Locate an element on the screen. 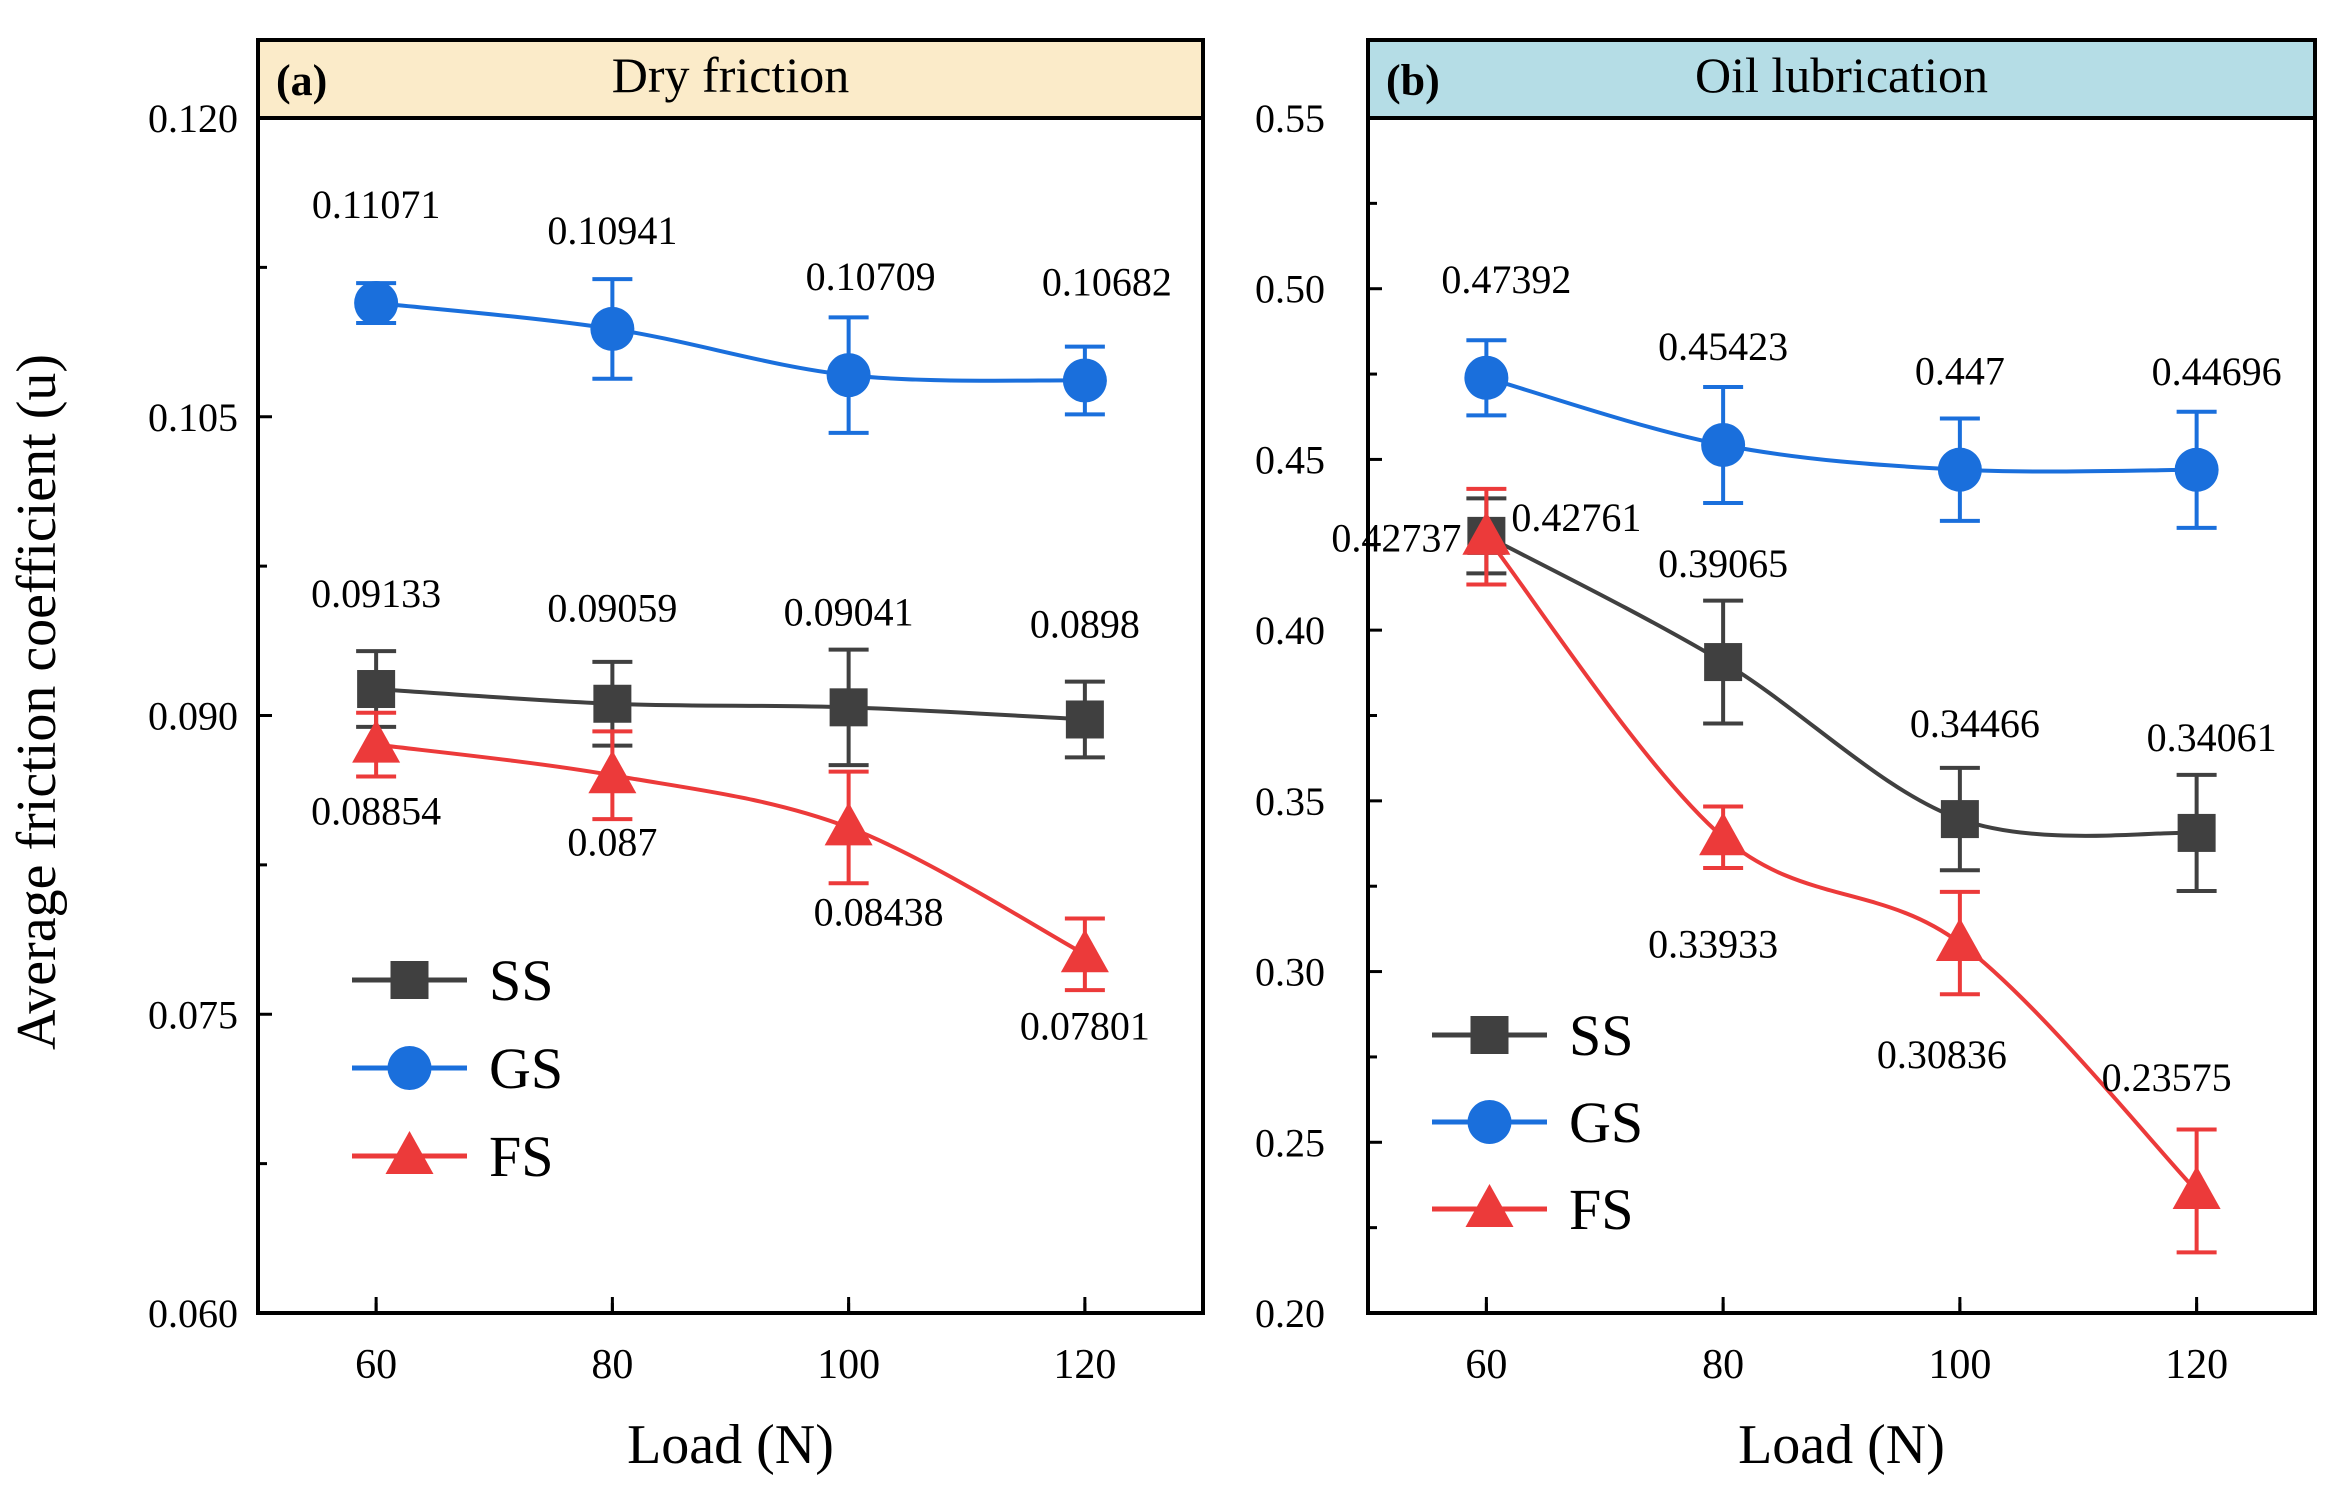 The width and height of the screenshot is (2339, 1497). y-tick-label: 0.120 is located at coordinates (193, 118).